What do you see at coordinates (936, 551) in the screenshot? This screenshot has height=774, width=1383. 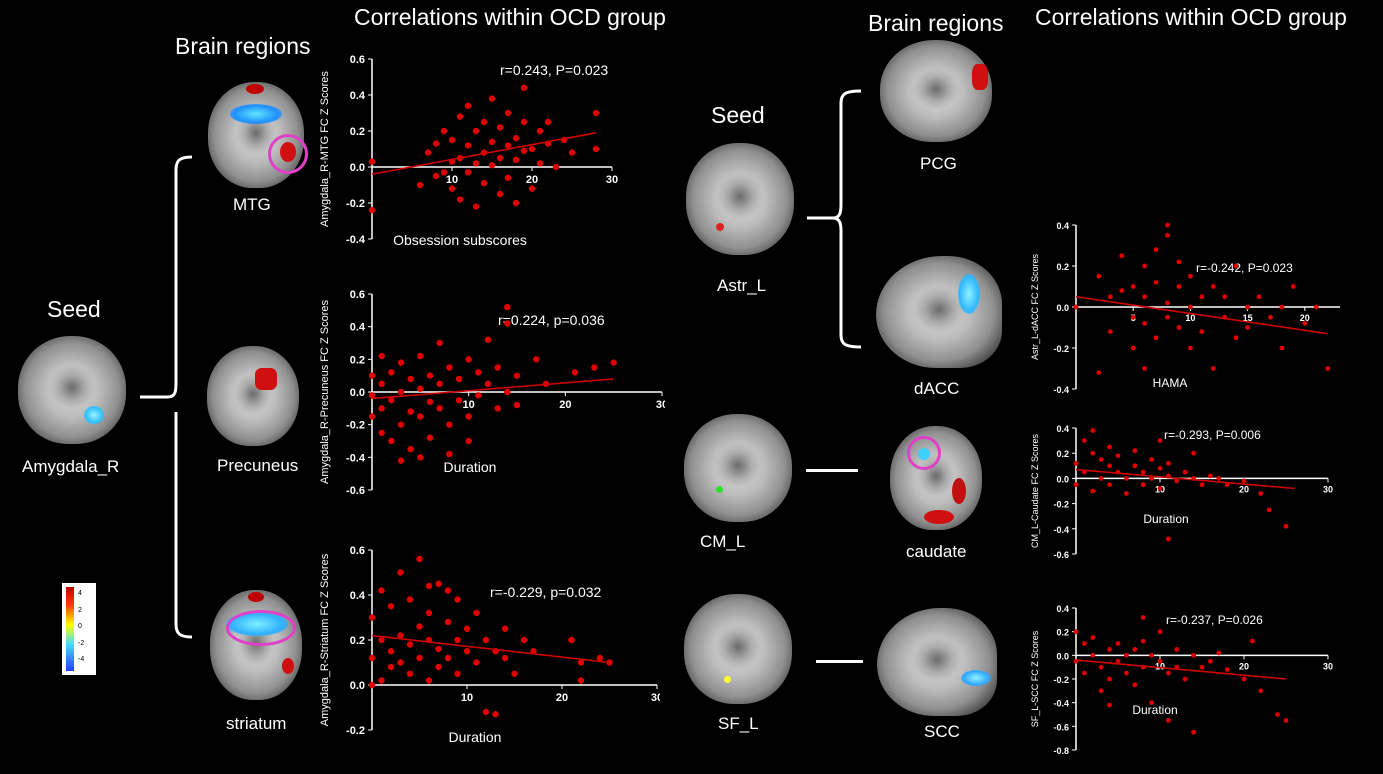 I see `region-label-caudate: caudate` at bounding box center [936, 551].